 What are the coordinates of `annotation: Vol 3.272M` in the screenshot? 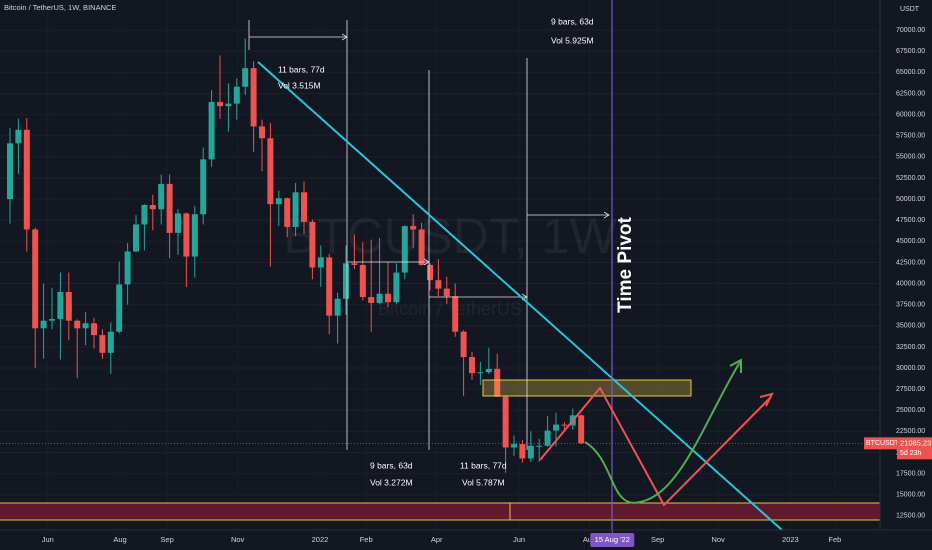 It's located at (391, 482).